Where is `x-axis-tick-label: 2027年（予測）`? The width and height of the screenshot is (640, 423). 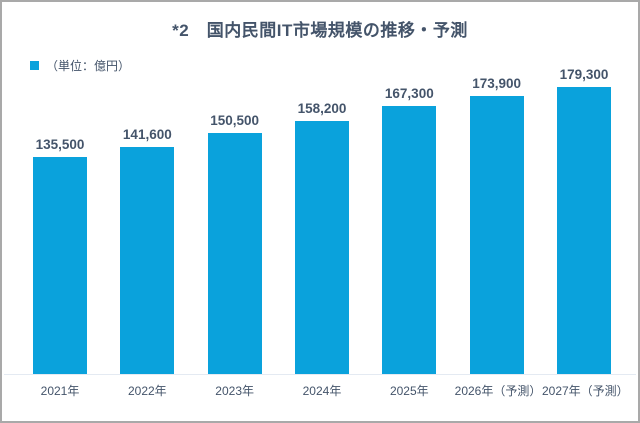
x-axis-tick-label: 2027年（予測） is located at coordinates (585, 391).